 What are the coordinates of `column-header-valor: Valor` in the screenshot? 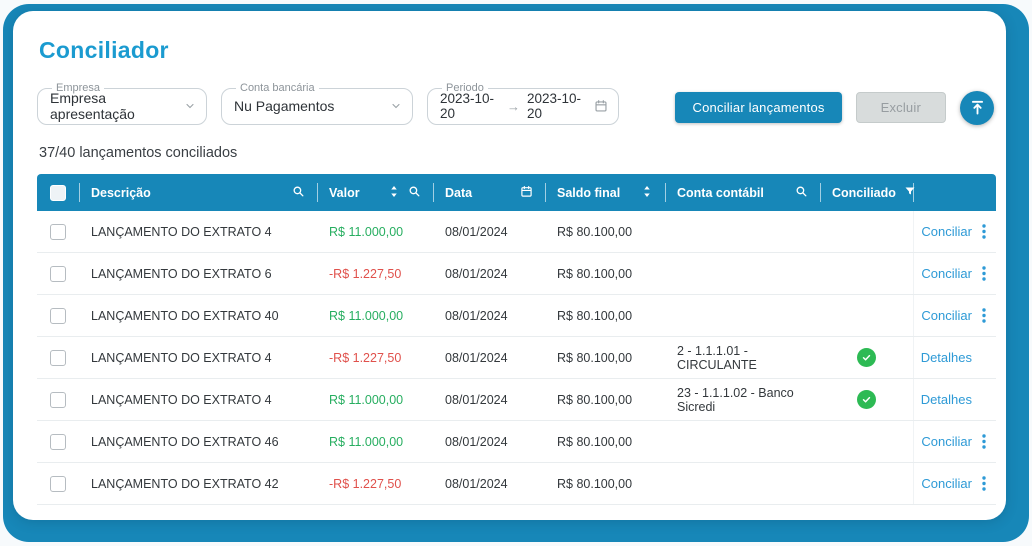 It's located at (375, 192).